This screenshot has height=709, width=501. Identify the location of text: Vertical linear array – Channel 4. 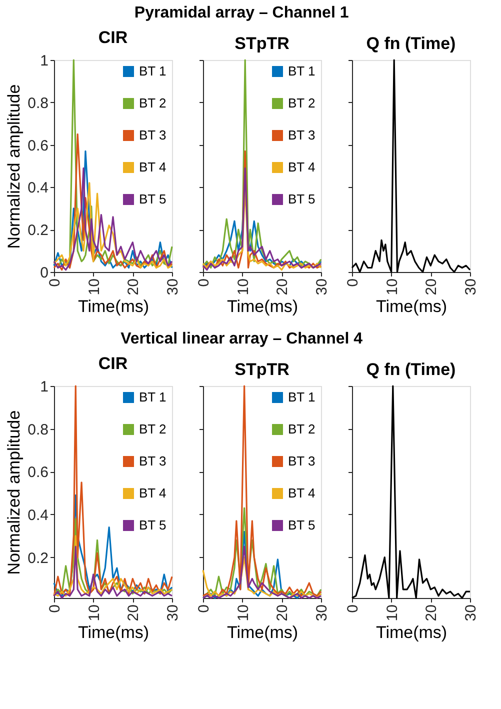
(241, 339).